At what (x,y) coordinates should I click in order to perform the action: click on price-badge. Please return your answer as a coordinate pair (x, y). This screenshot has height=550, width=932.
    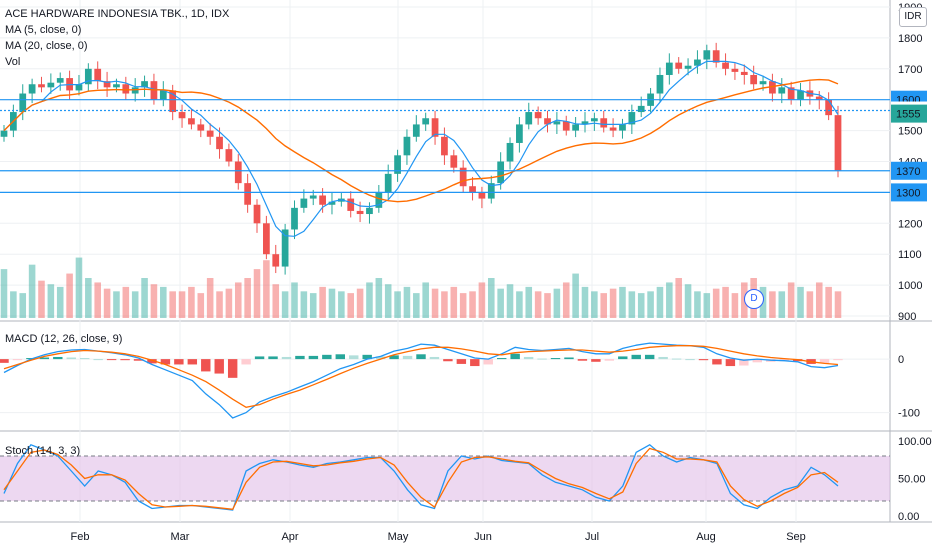
    Looking at the image, I should click on (909, 170).